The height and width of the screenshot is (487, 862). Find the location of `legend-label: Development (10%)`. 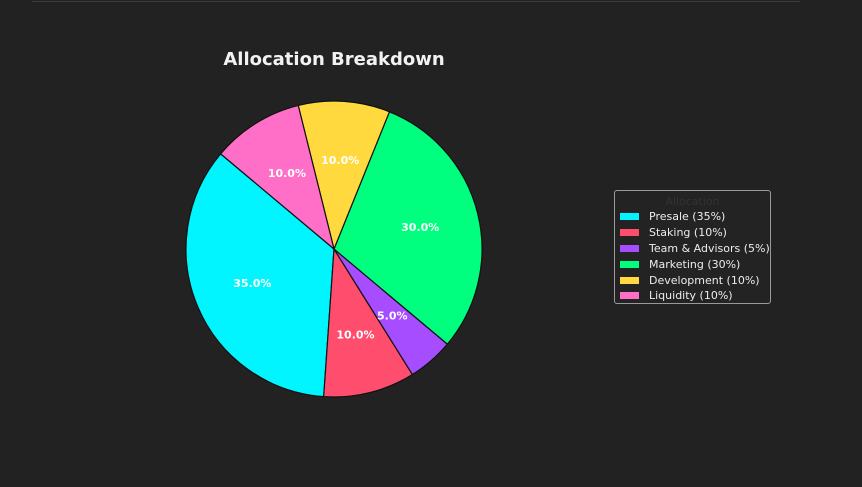

legend-label: Development (10%) is located at coordinates (704, 280).